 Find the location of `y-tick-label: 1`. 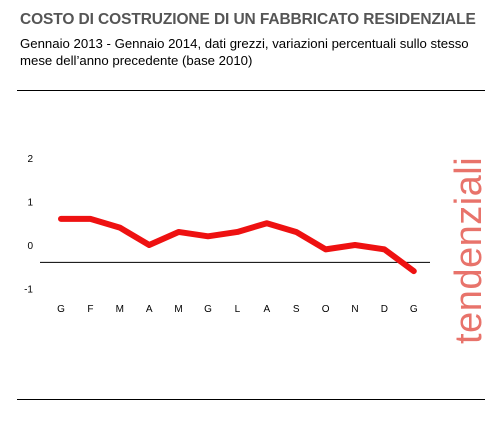

y-tick-label: 1 is located at coordinates (30, 203).